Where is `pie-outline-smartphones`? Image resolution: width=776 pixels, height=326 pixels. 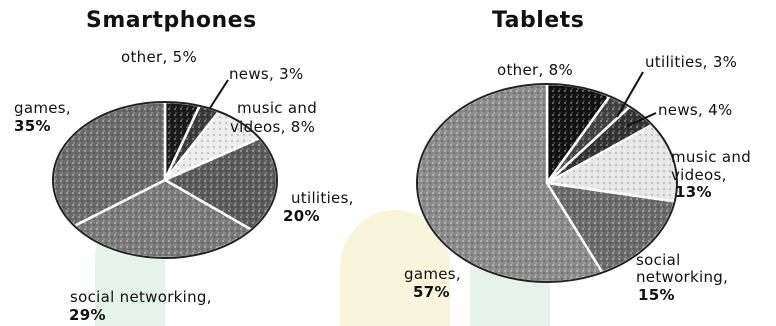
pie-outline-smartphones is located at coordinates (165, 180).